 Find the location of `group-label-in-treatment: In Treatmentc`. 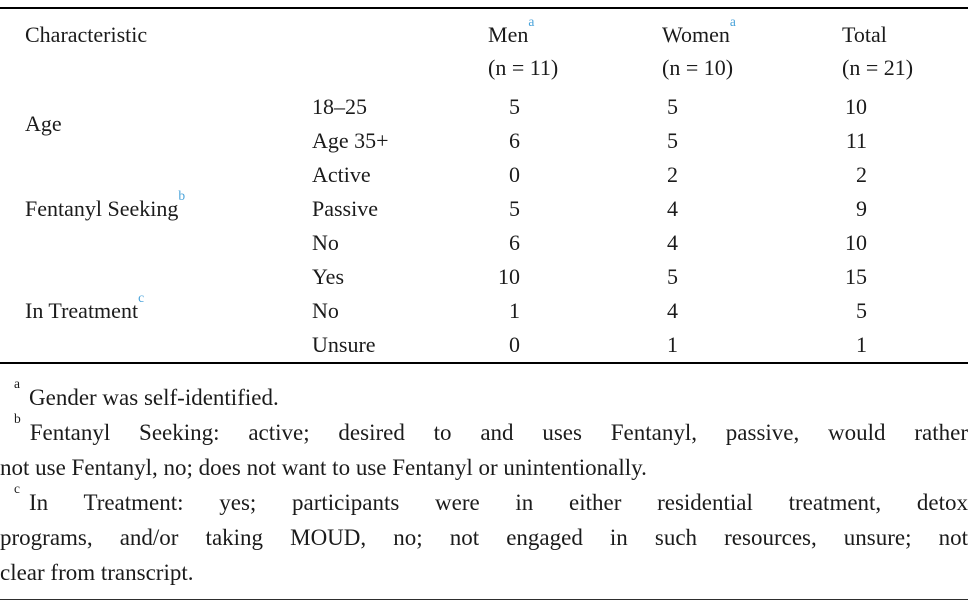

group-label-in-treatment: In Treatmentc is located at coordinates (156, 311).